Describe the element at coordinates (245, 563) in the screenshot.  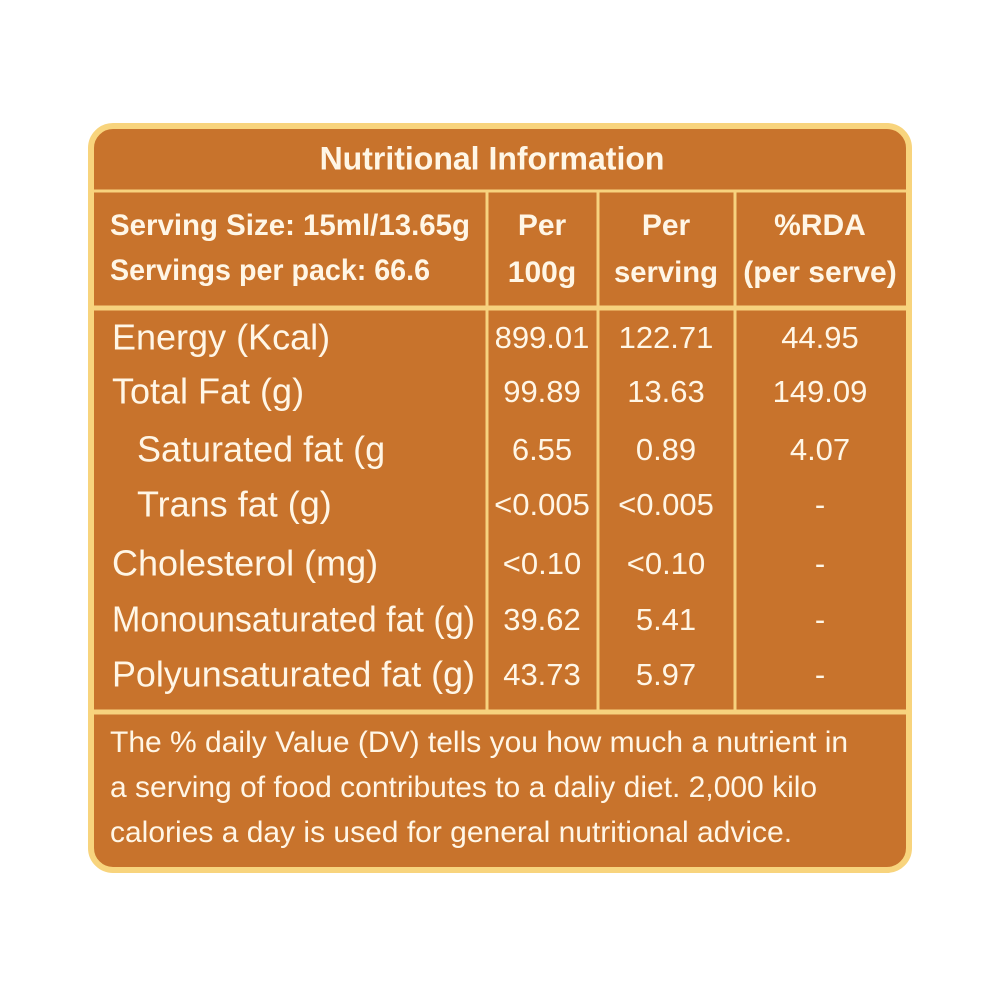
I see `nutrient-label: Cholesterol (mg)` at that location.